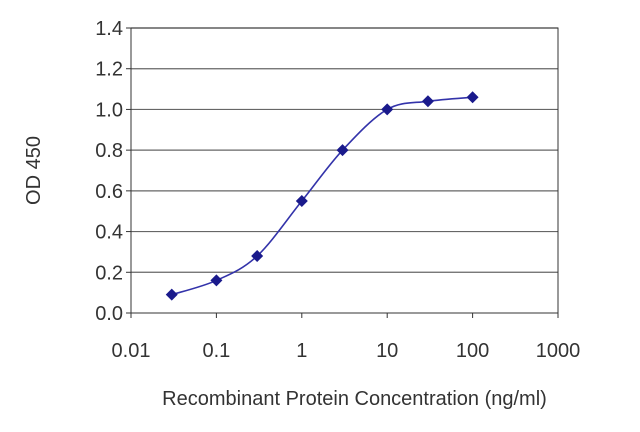  What do you see at coordinates (109, 70) in the screenshot?
I see `y-tick-label: 1.2` at bounding box center [109, 70].